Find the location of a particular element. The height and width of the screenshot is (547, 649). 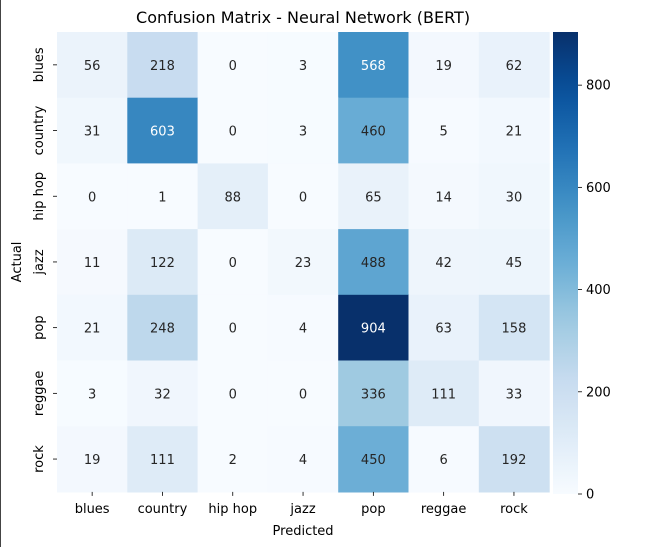

cell-value-label: 6 is located at coordinates (444, 460).